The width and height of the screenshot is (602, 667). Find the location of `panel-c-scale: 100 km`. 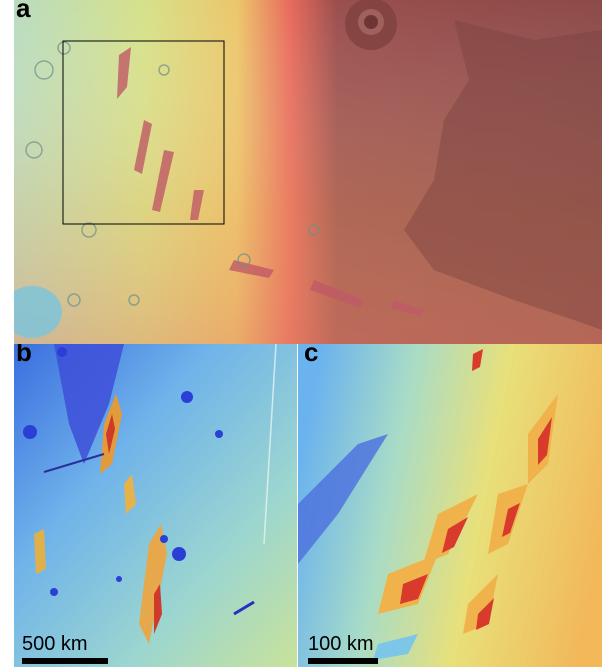

panel-c-scale: 100 km is located at coordinates (348, 644).